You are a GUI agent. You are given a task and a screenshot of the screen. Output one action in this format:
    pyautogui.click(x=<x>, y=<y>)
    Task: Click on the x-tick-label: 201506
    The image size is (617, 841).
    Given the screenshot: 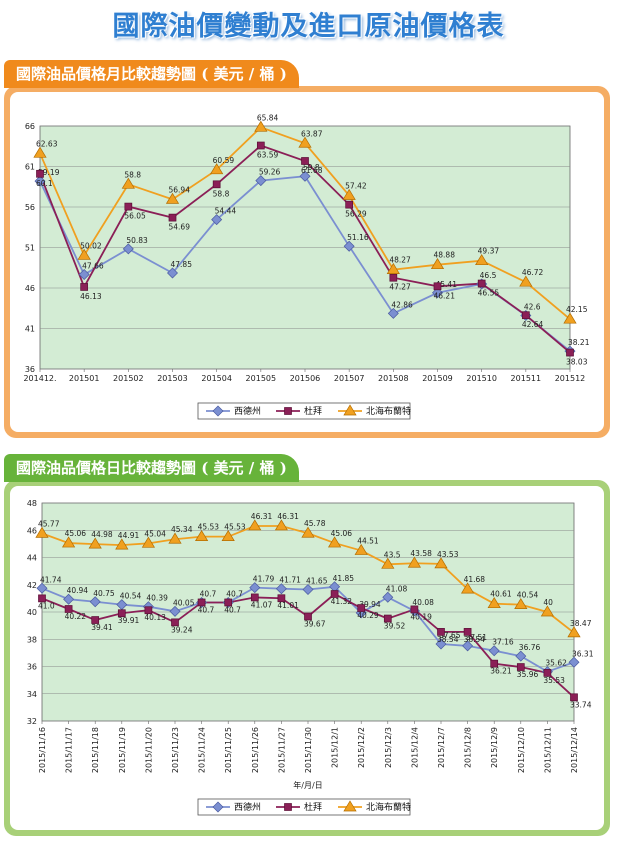 What is the action you would take?
    pyautogui.click(x=305, y=378)
    